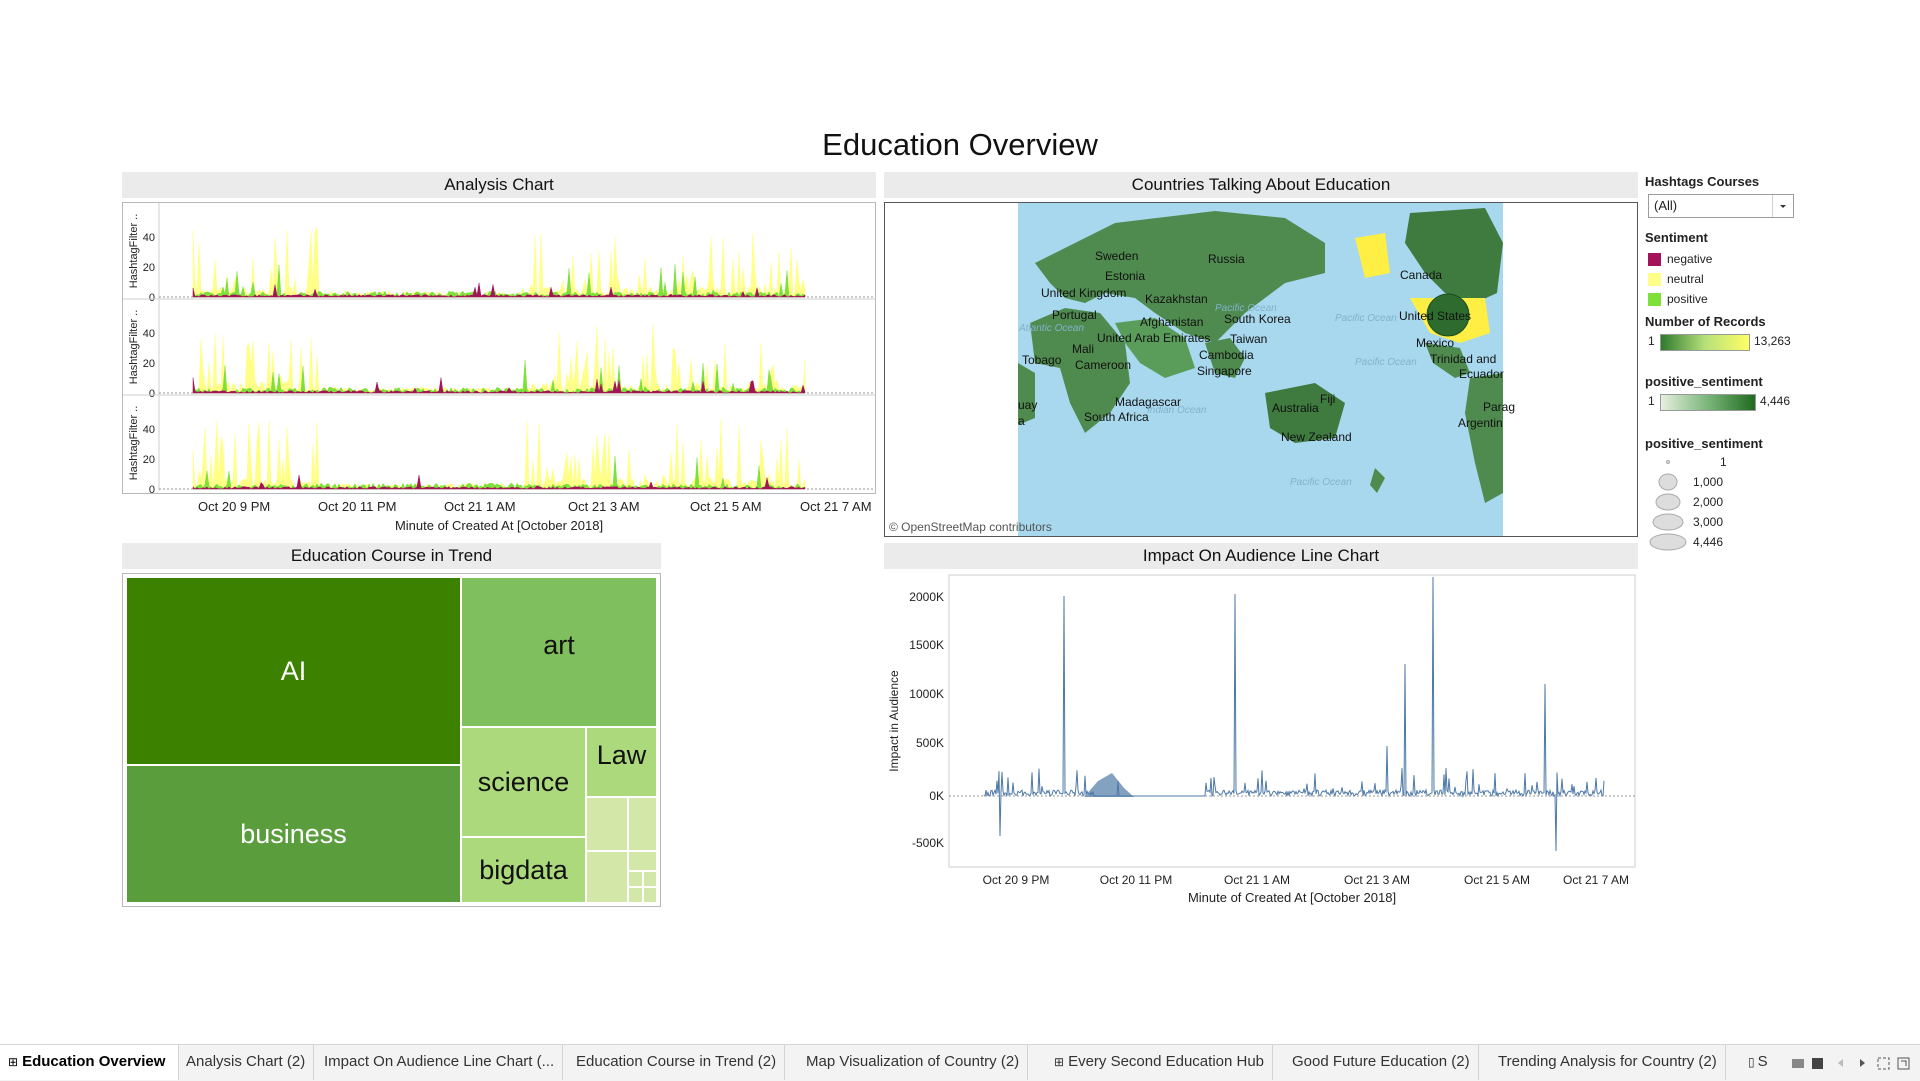 The image size is (1920, 1081). I want to click on map-title: Countries Talking About Education, so click(1261, 185).